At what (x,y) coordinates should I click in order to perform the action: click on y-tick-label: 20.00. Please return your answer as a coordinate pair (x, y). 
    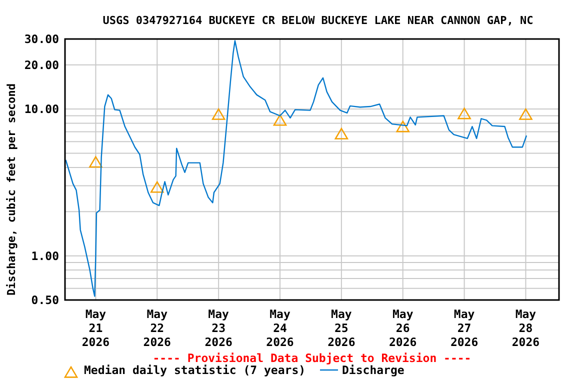
    Looking at the image, I should click on (42, 65).